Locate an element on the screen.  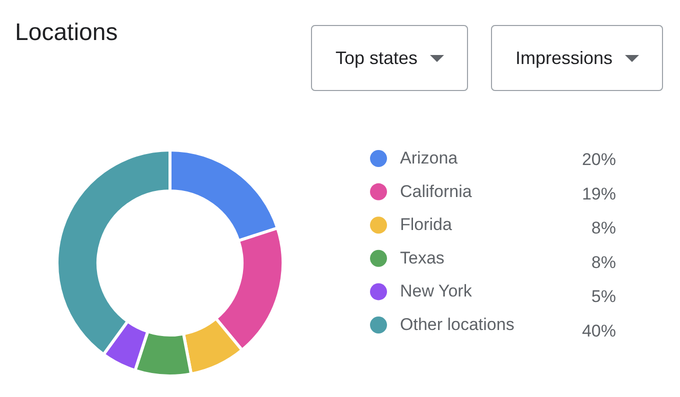
legend-label: New York is located at coordinates (436, 291).